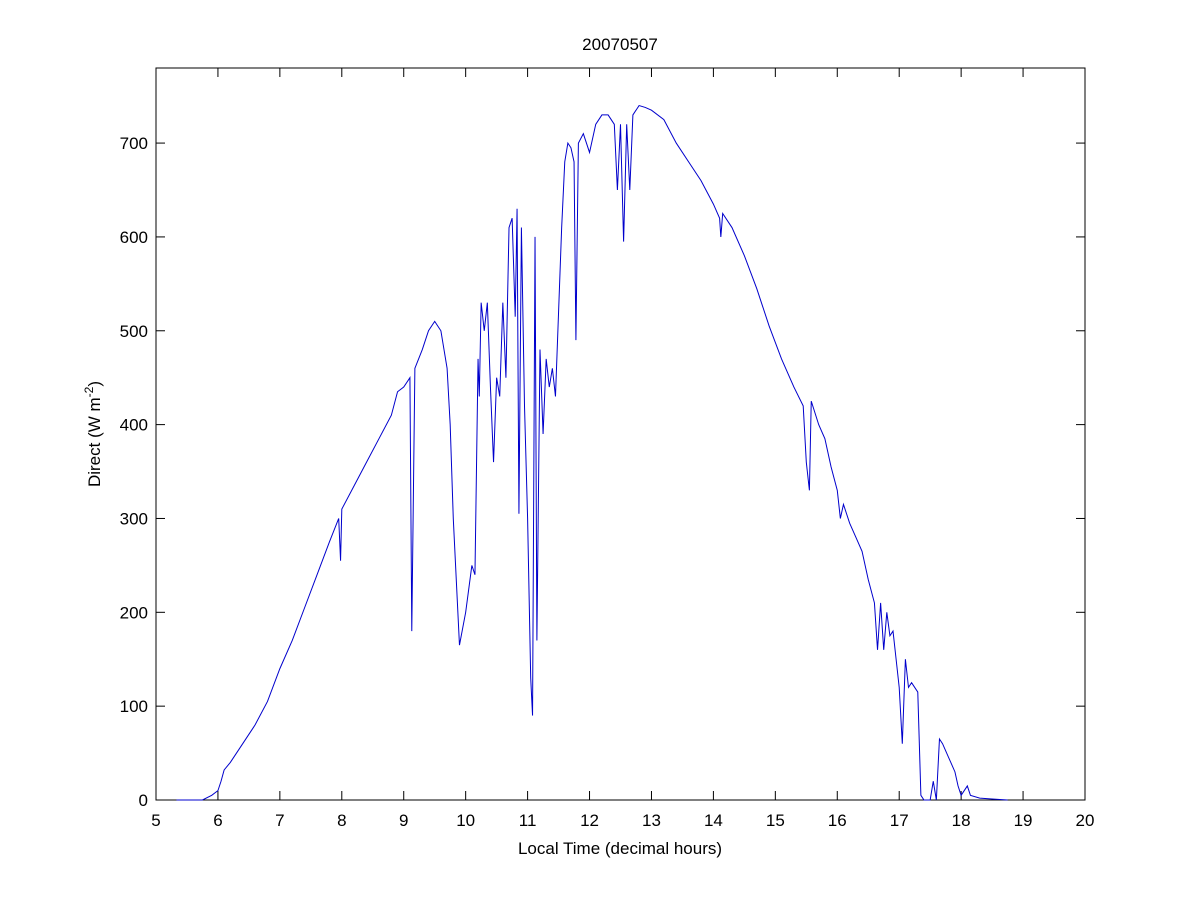  Describe the element at coordinates (143, 800) in the screenshot. I see `y-tick-label: 0` at that location.